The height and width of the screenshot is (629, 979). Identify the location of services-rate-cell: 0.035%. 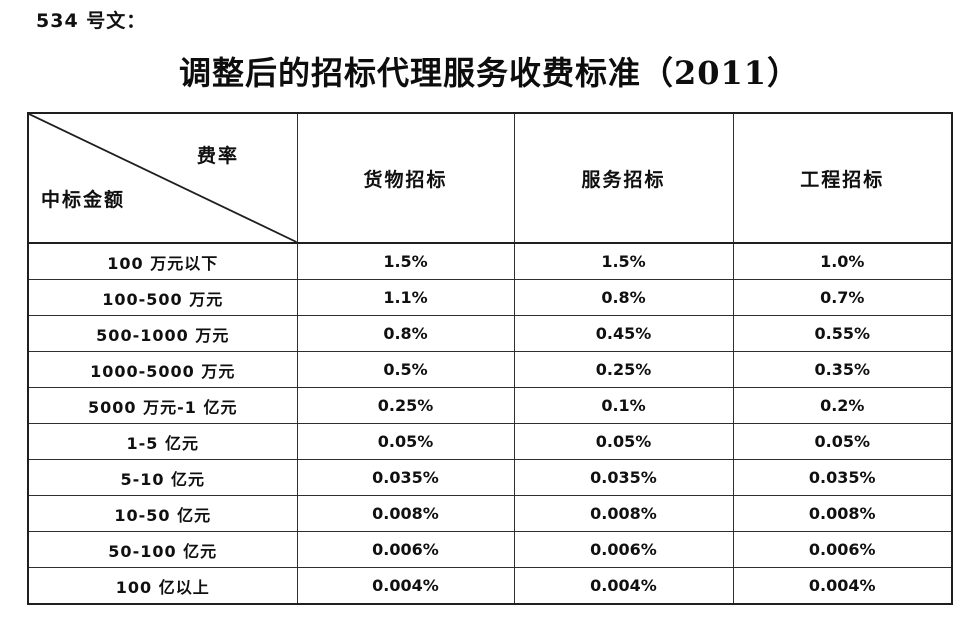
(623, 477).